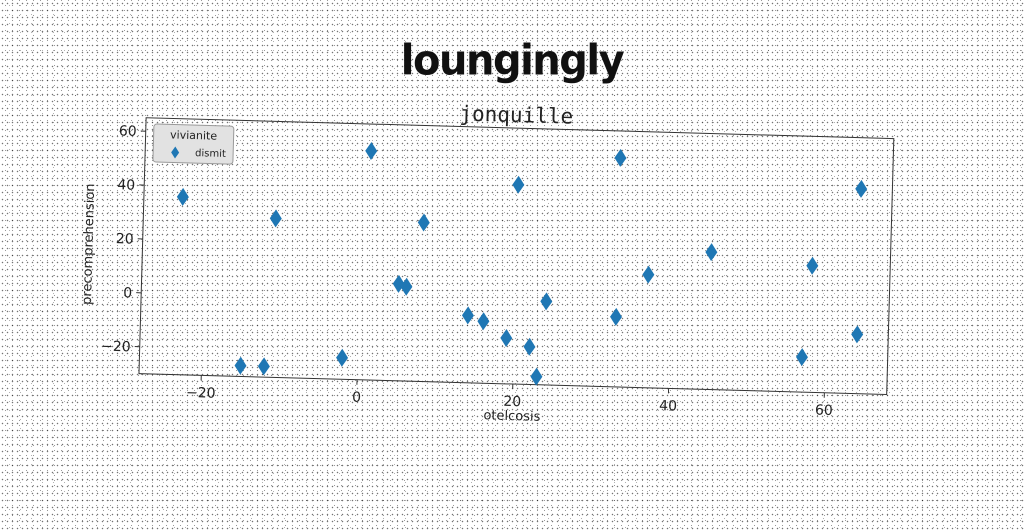  What do you see at coordinates (89, 244) in the screenshot?
I see `y-axis-label: precomprehension` at bounding box center [89, 244].